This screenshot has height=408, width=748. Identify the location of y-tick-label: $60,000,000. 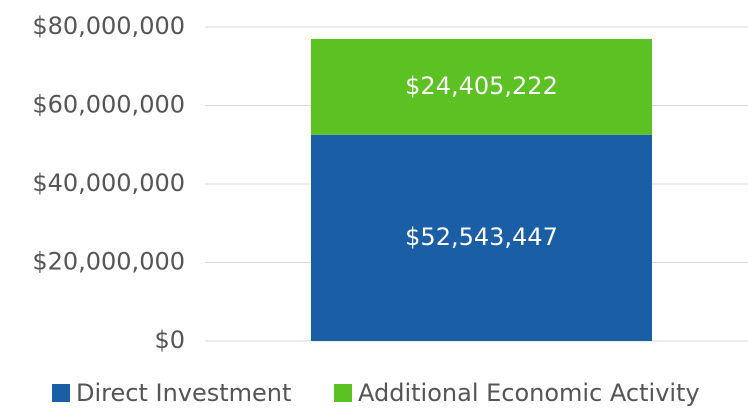
(108, 105).